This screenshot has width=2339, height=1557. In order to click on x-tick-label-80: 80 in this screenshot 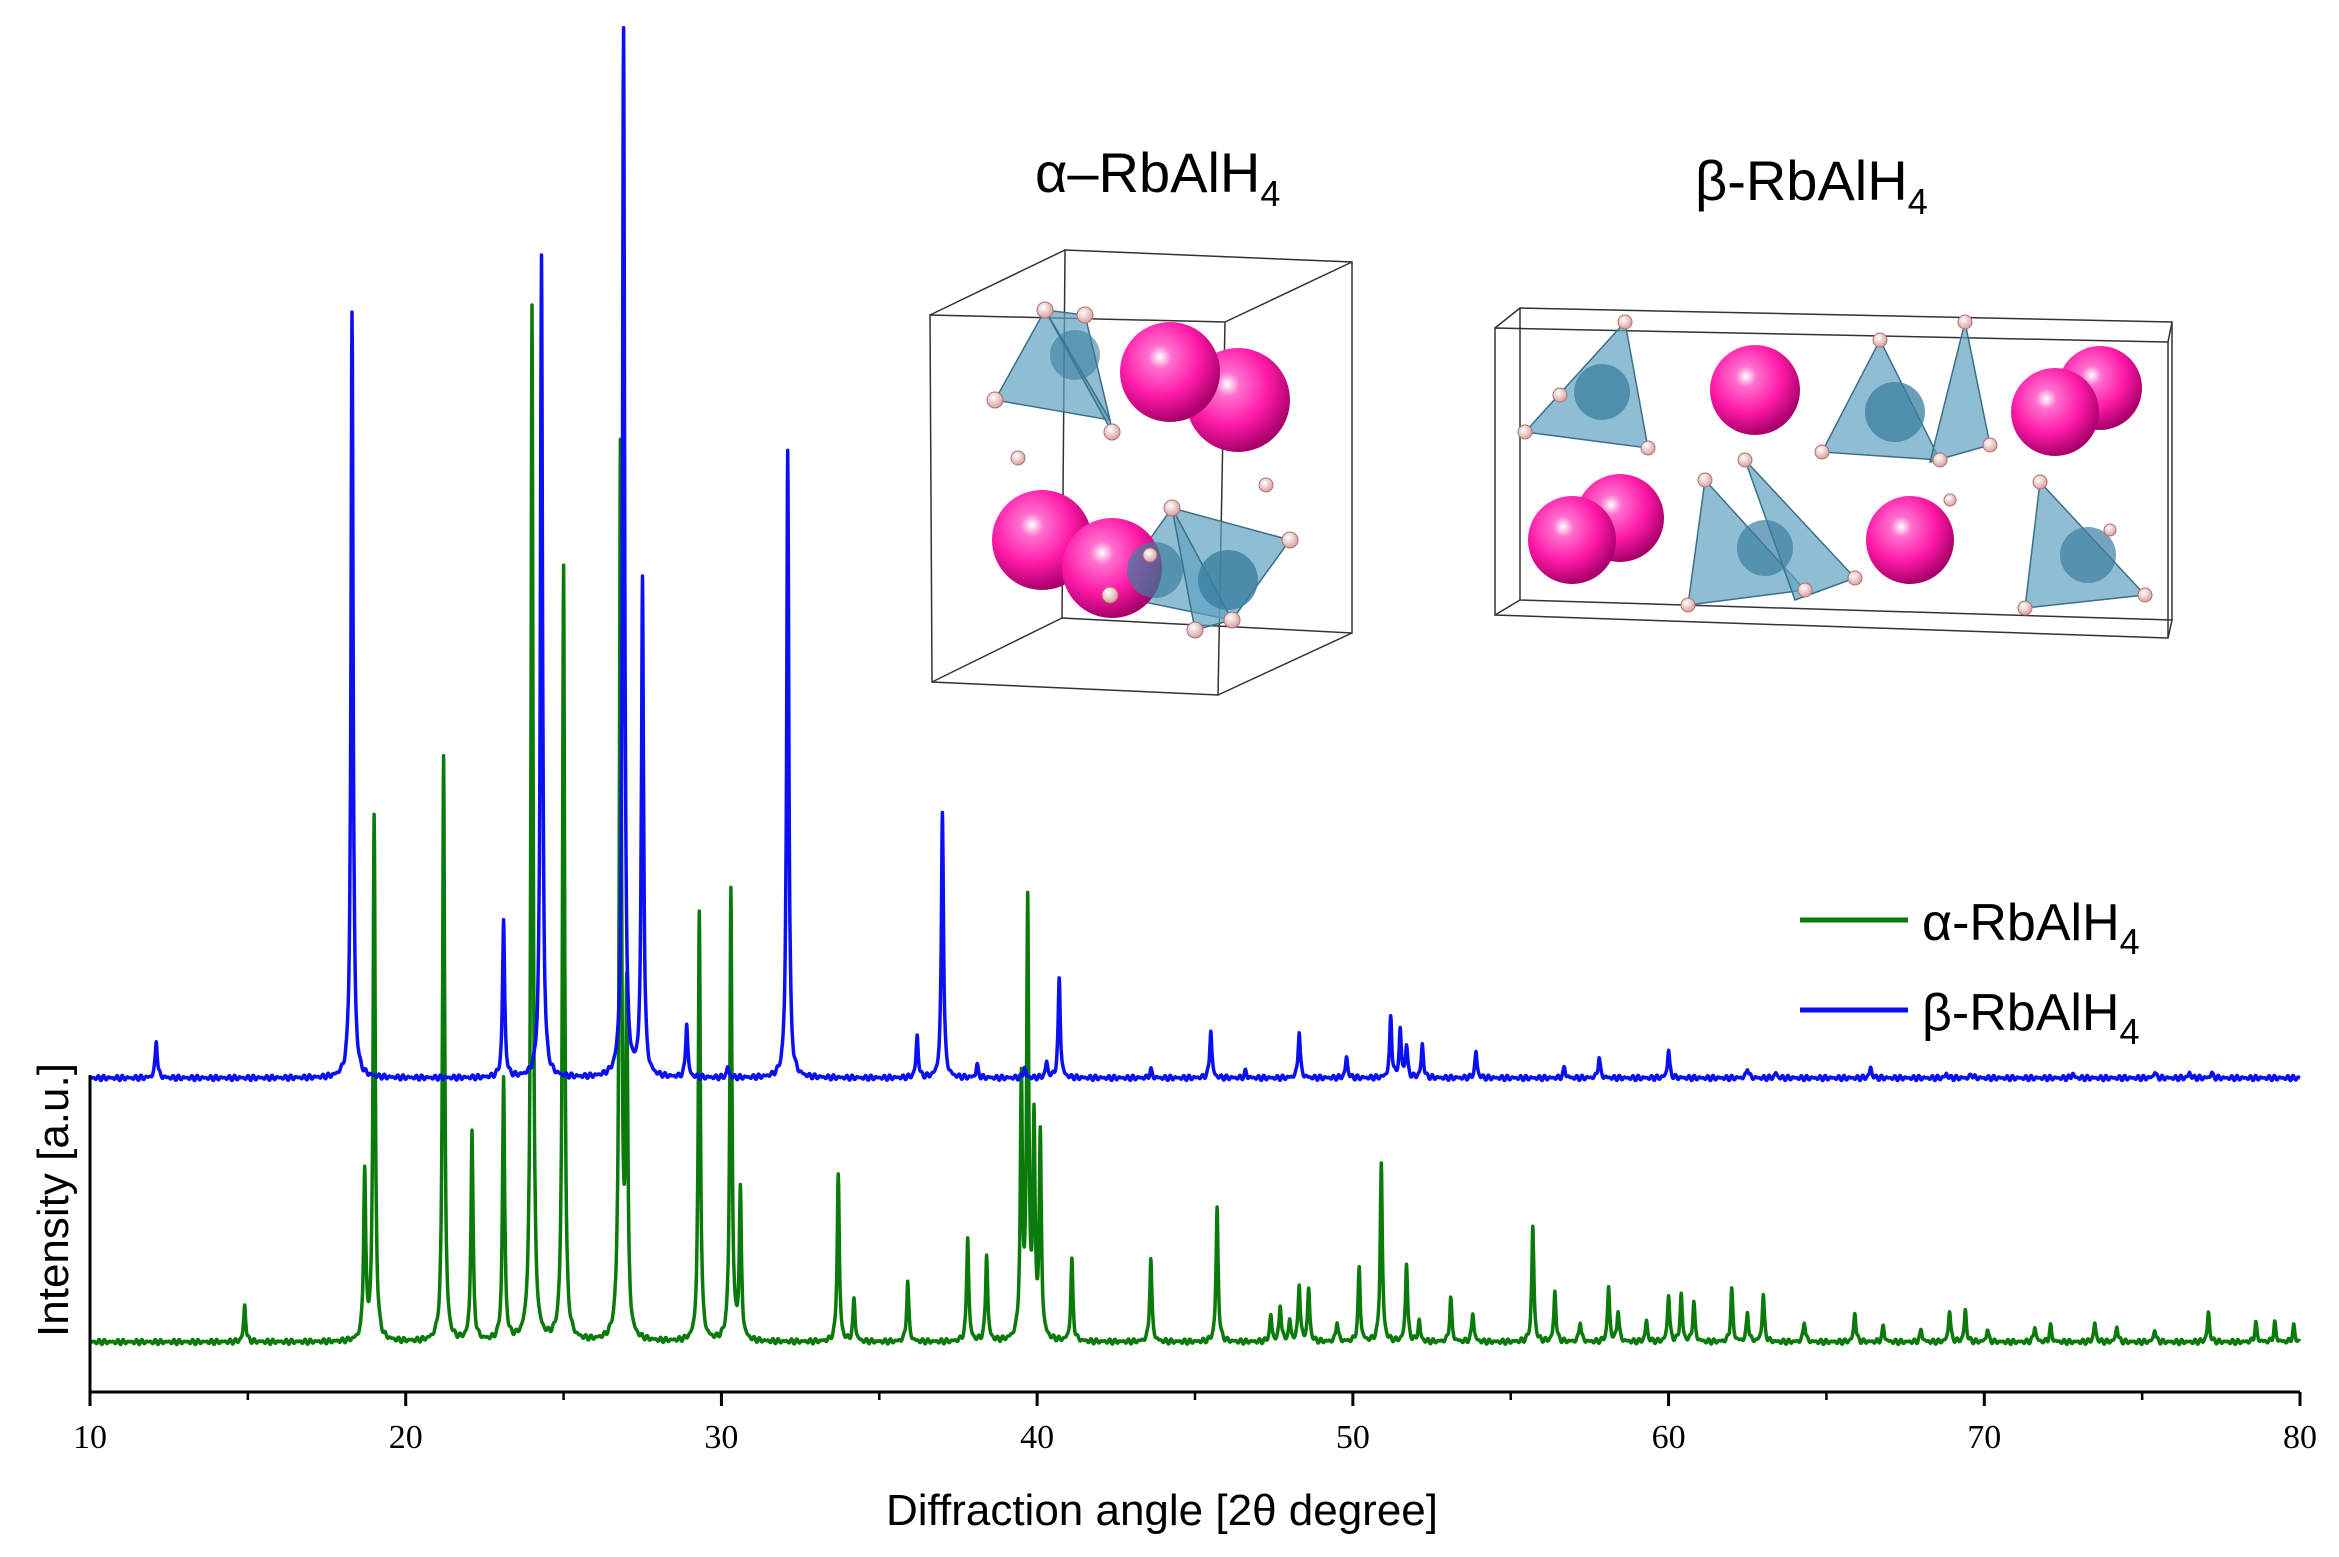, I will do `click(2300, 1437)`.